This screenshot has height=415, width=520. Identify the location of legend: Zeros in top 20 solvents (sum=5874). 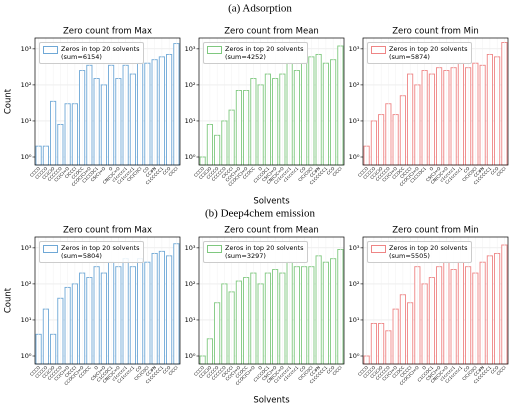
(419, 53).